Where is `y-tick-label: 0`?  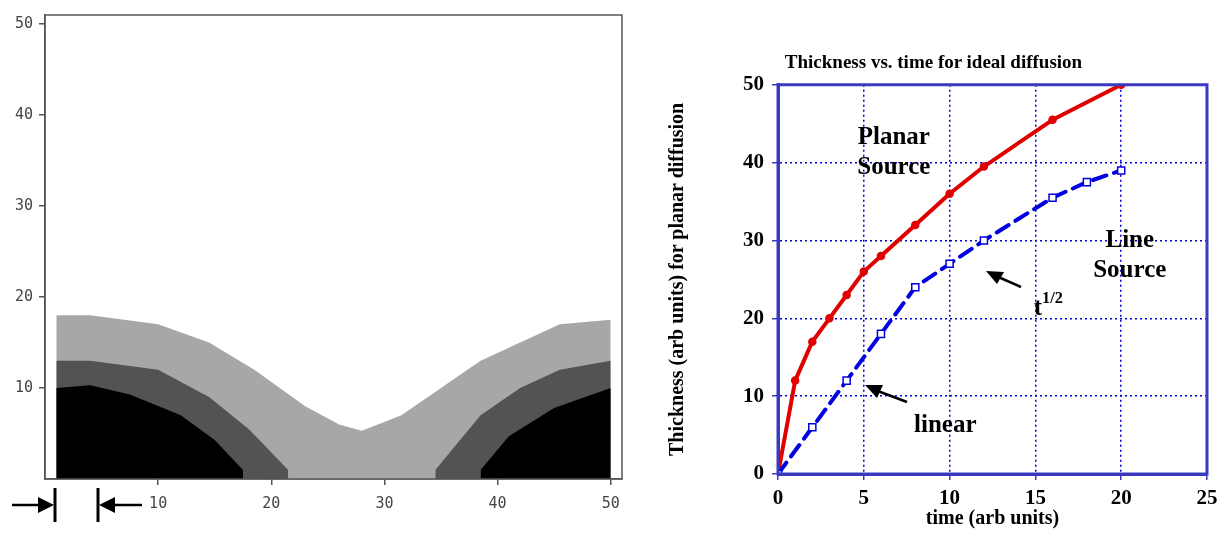
y-tick-label: 0 is located at coordinates (758, 472).